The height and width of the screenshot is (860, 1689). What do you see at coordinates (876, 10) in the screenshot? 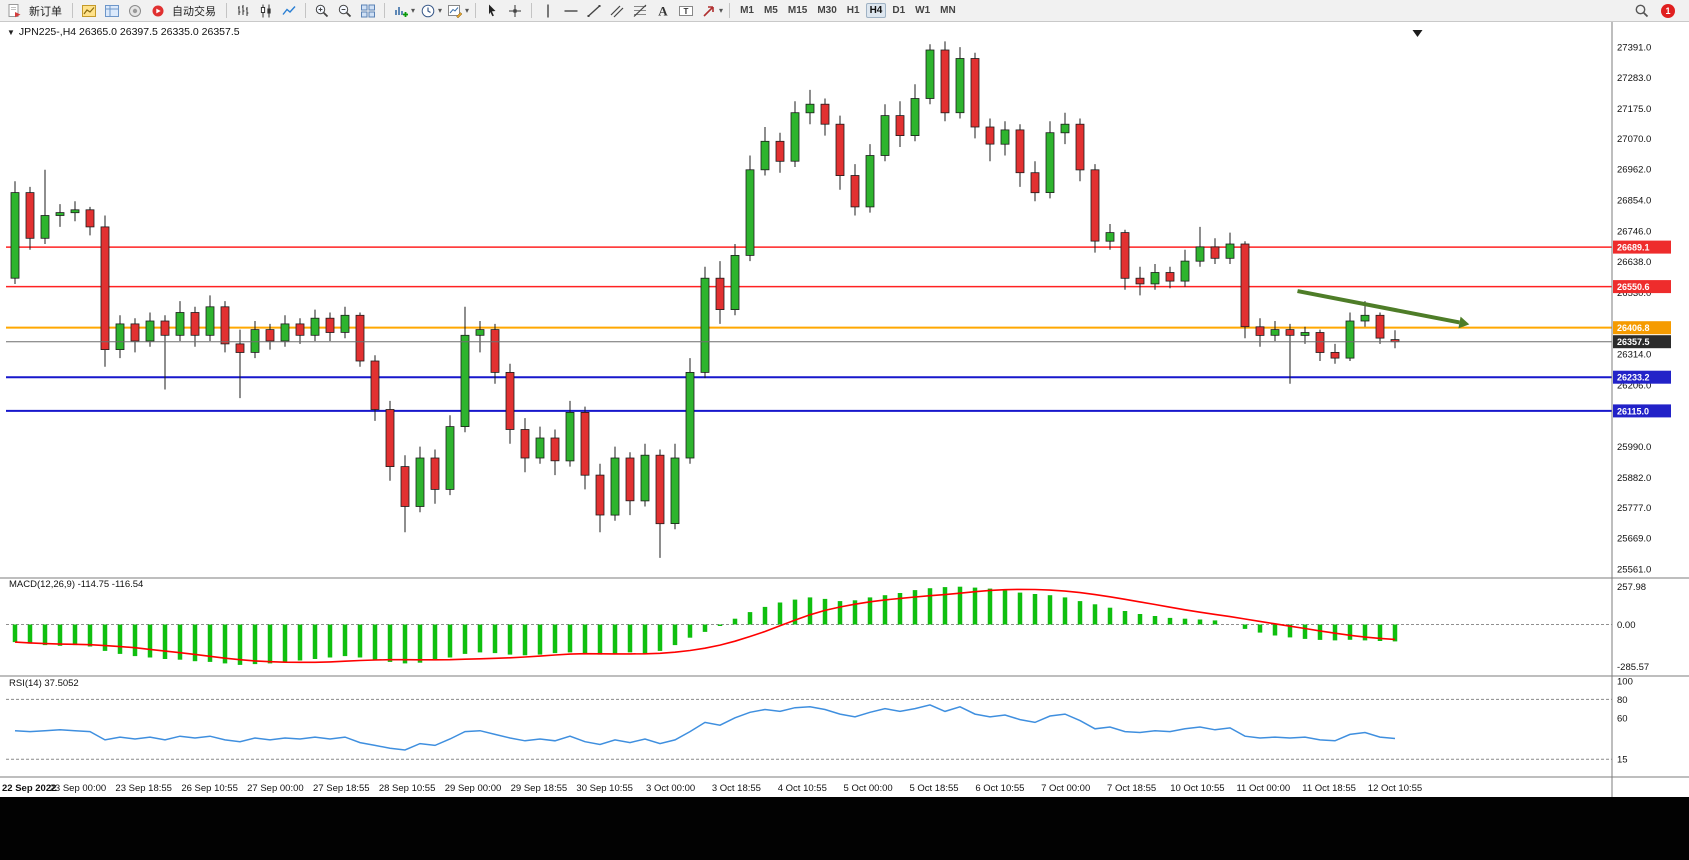
I see `timeframe-h4-button: H4` at bounding box center [876, 10].